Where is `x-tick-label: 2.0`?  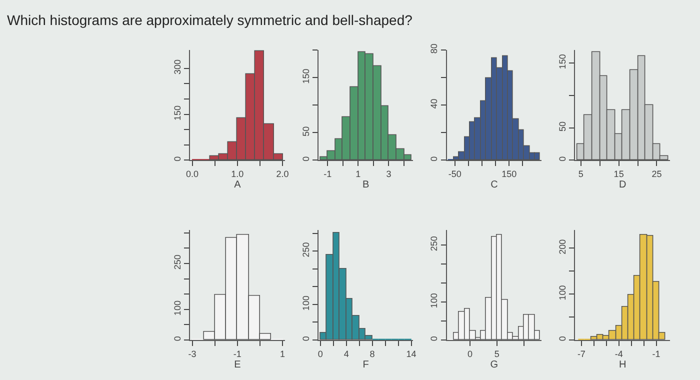
x-tick-label: 2.0 is located at coordinates (282, 174).